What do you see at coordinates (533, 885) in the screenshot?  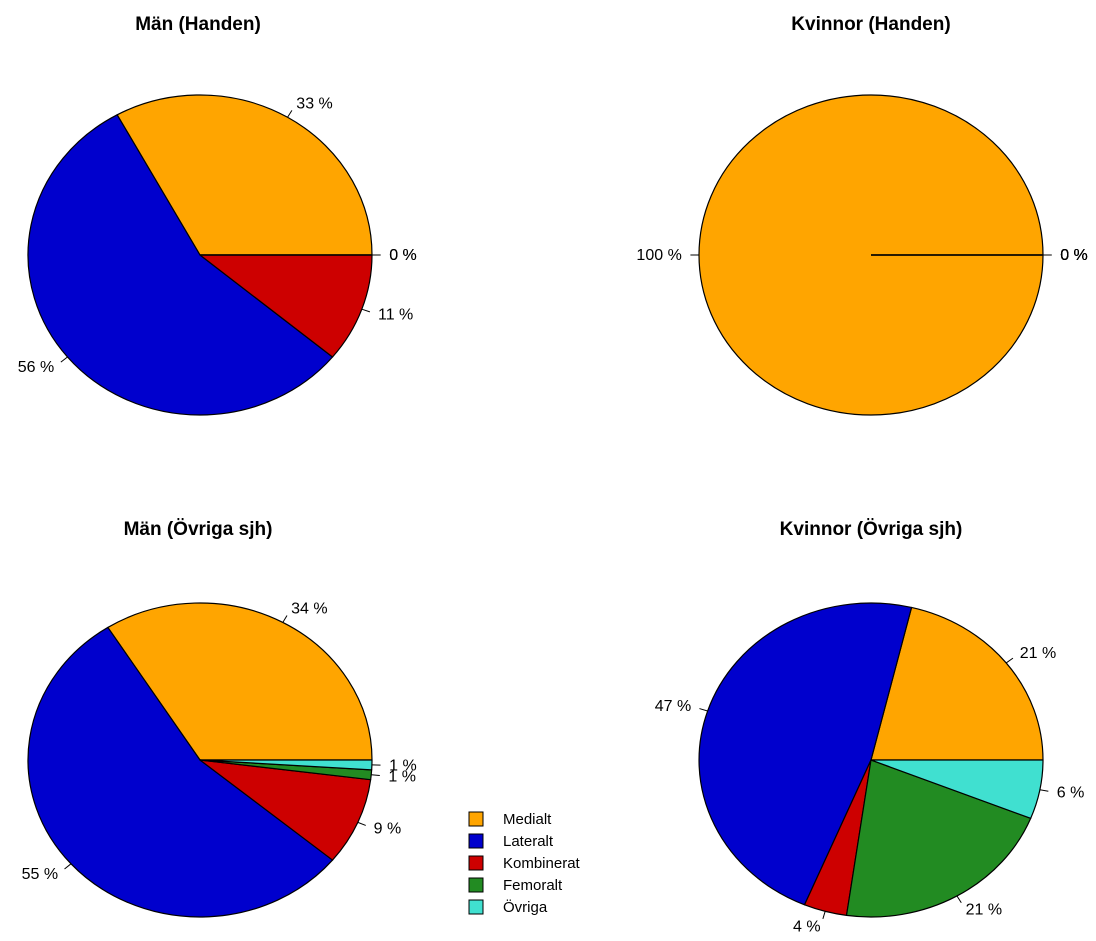 I see `legend-label-femoralt: Femoralt` at bounding box center [533, 885].